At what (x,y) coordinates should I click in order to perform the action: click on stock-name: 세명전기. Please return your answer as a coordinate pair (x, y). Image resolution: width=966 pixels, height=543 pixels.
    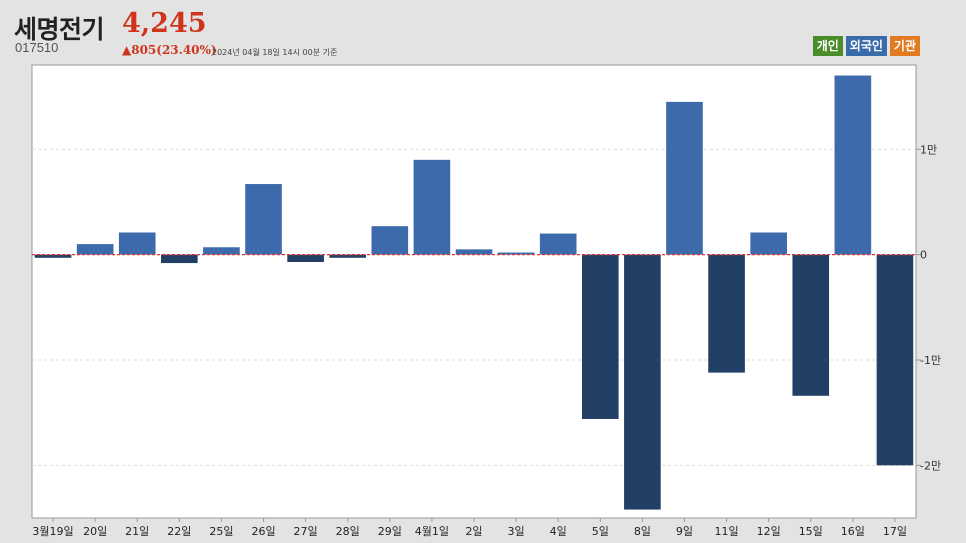
    Looking at the image, I should click on (59, 29).